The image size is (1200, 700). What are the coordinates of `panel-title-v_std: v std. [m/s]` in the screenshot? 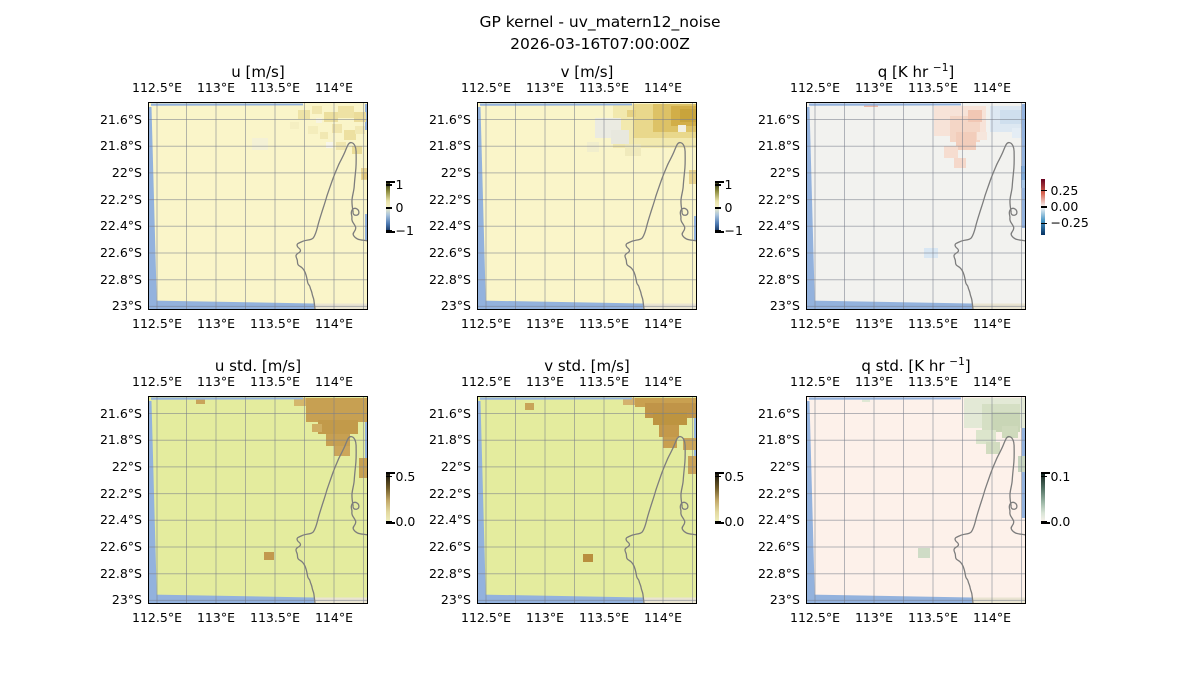 It's located at (587, 364).